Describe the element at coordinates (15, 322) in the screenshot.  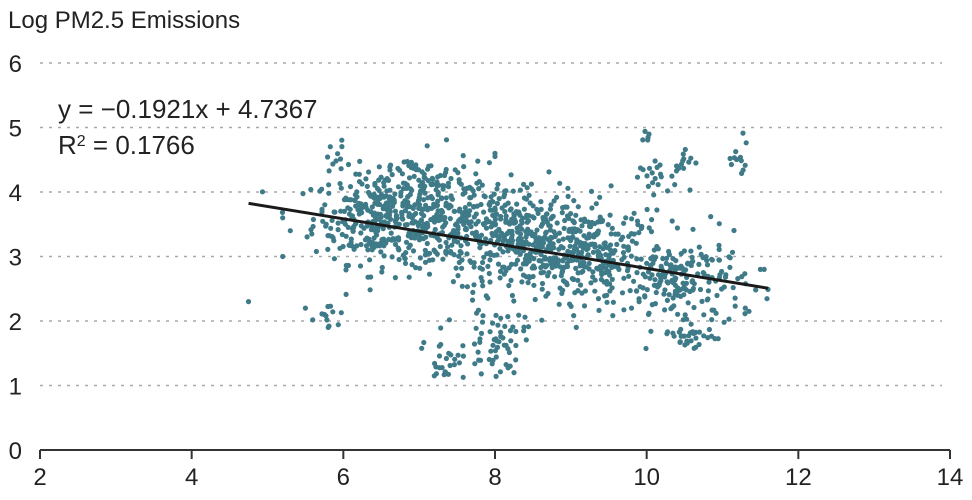
I see `y-tick-label: 2` at that location.